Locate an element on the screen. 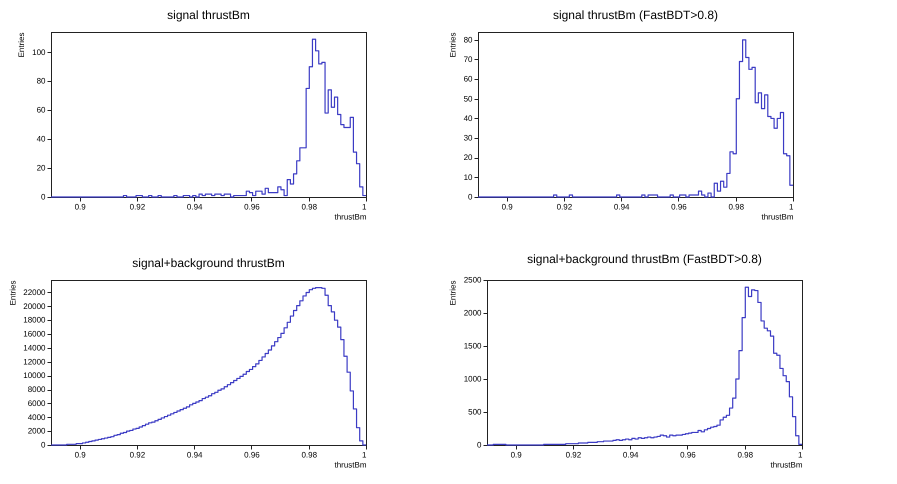 The image size is (897, 484). y-tick-label: 70 is located at coordinates (469, 59).